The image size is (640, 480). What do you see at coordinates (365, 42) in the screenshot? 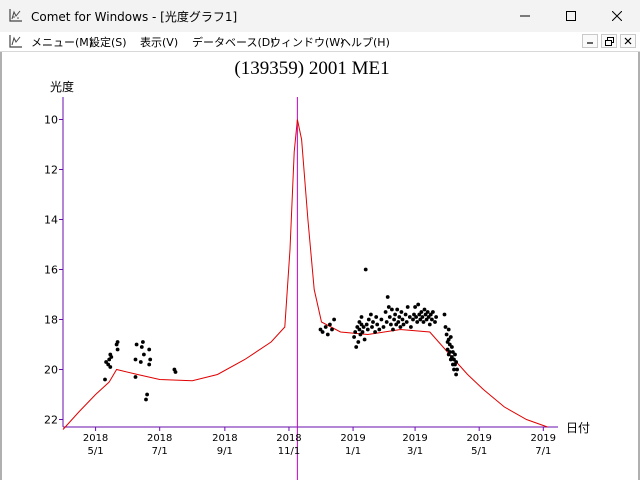
I see `menu-item-help: ヘルプ(H)` at bounding box center [365, 42].